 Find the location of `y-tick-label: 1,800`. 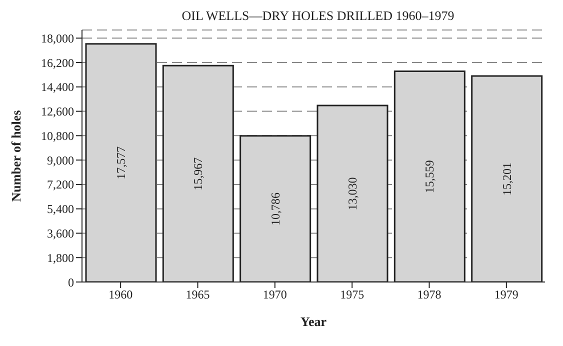

y-tick-label: 1,800 is located at coordinates (60, 257).